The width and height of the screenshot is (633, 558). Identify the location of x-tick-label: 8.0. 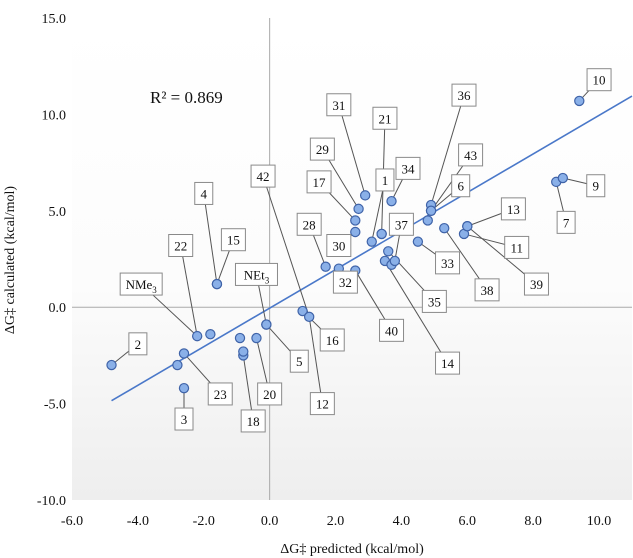
(533, 521).